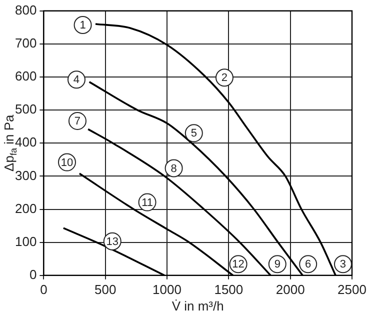 Image resolution: width=370 pixels, height=321 pixels. I want to click on y-tick-label: 500, so click(25, 109).